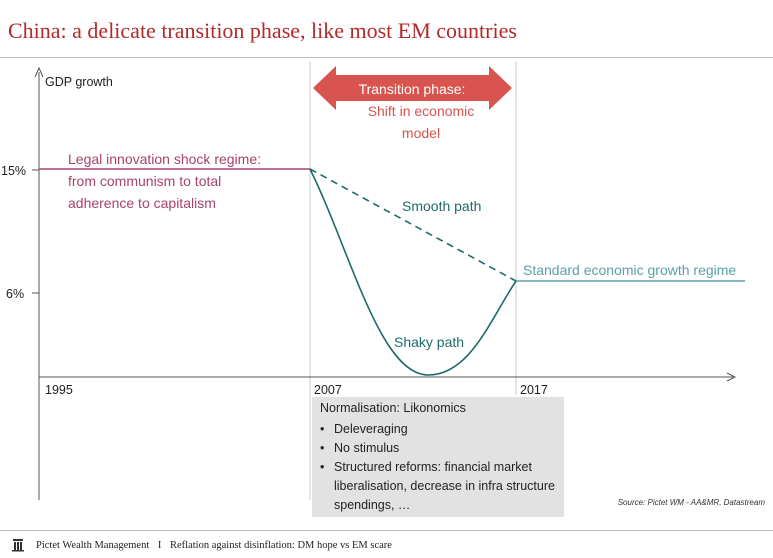  What do you see at coordinates (440, 429) in the screenshot?
I see `note-item-deleveraging: Deleveraging` at bounding box center [440, 429].